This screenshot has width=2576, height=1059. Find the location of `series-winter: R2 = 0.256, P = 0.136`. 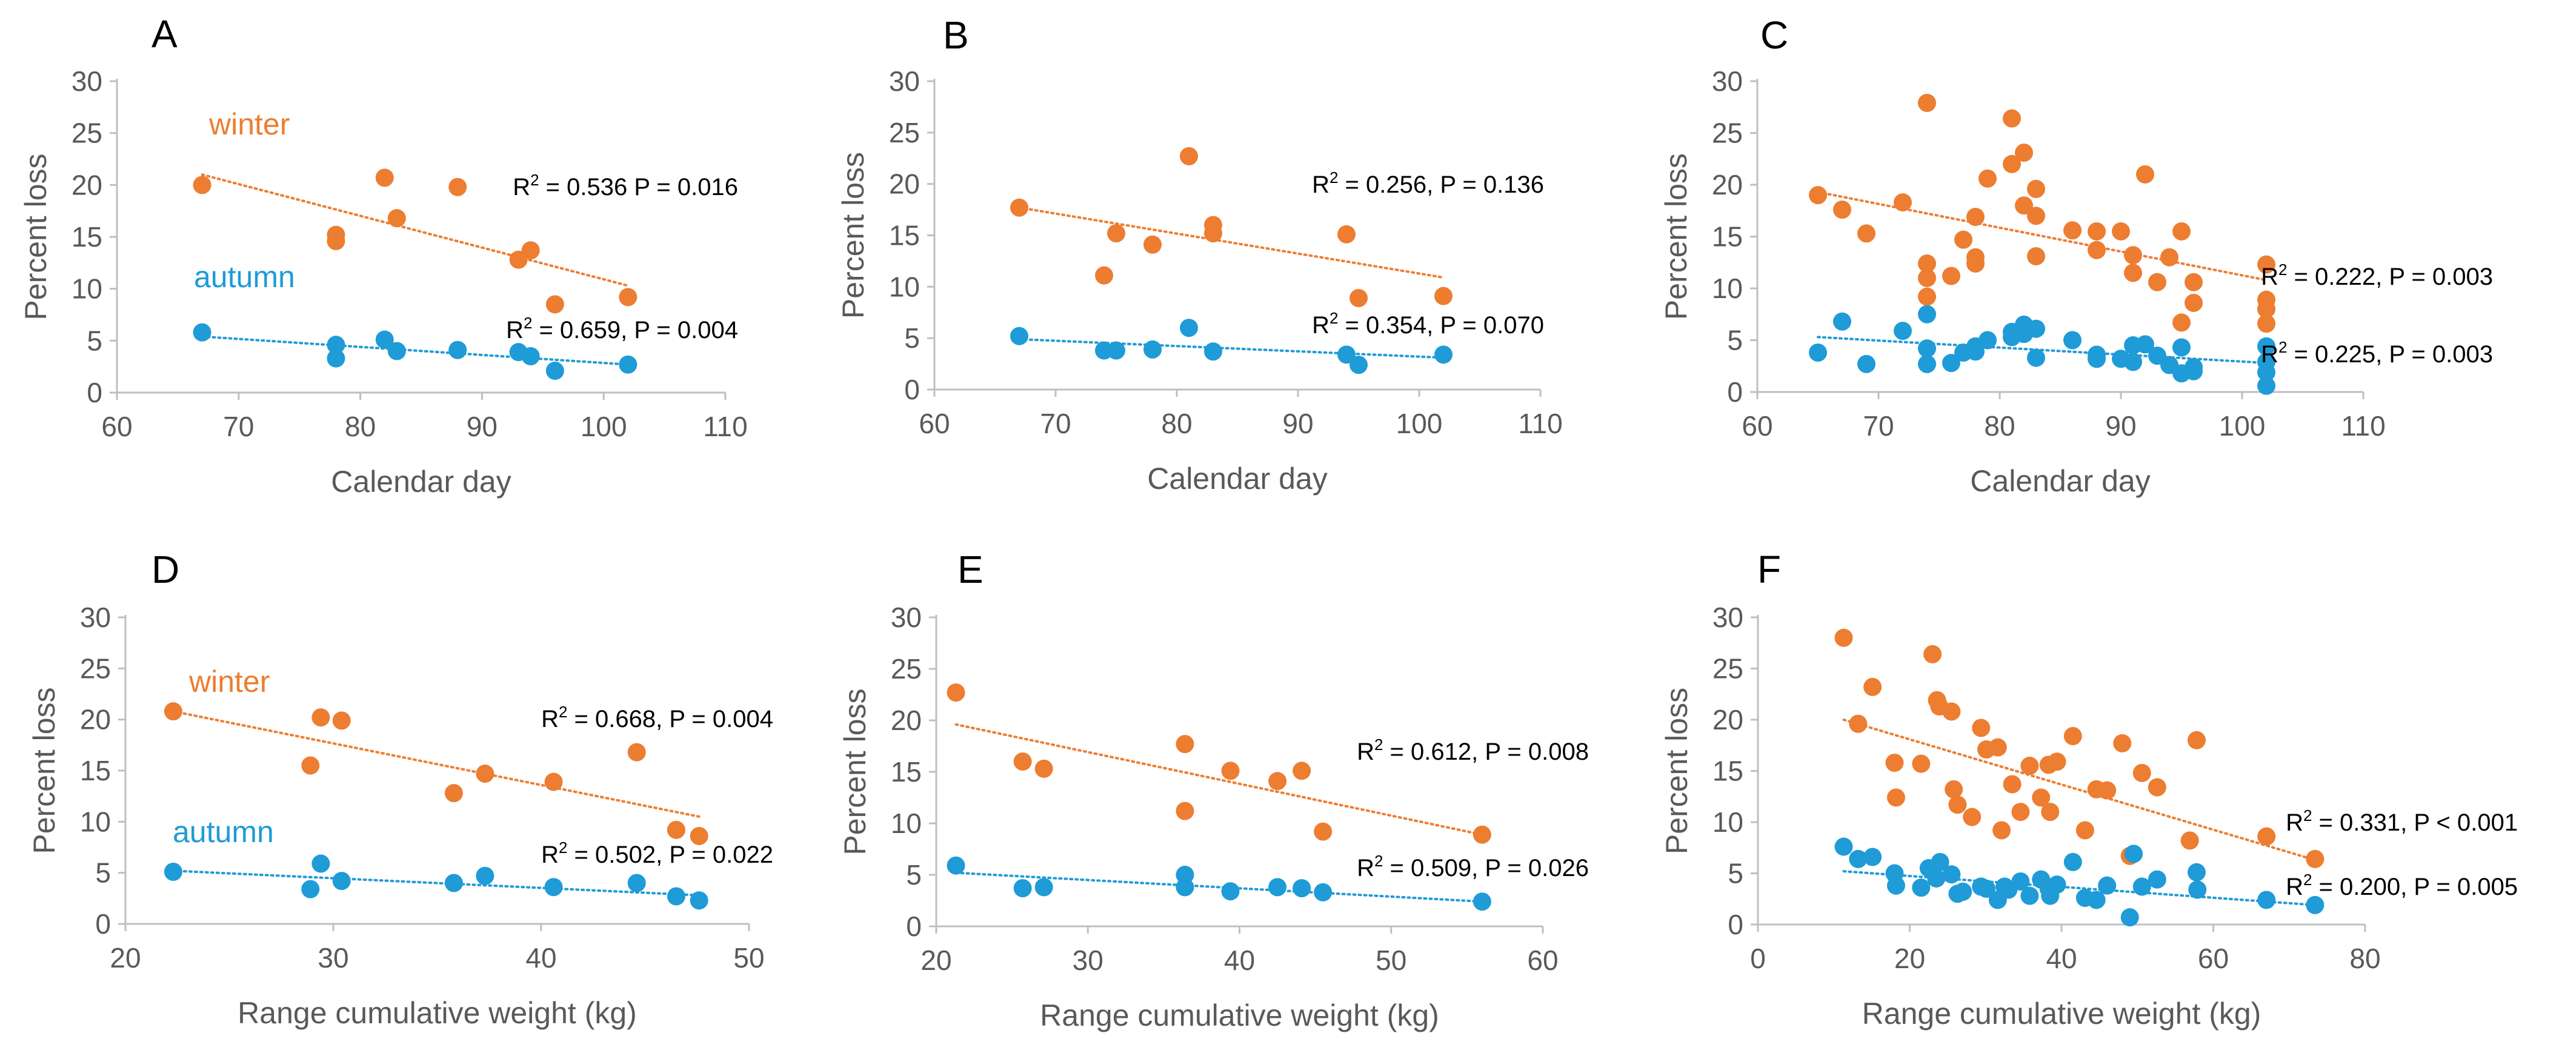

series-winter: R2 = 0.256, P = 0.136 is located at coordinates (1277, 227).